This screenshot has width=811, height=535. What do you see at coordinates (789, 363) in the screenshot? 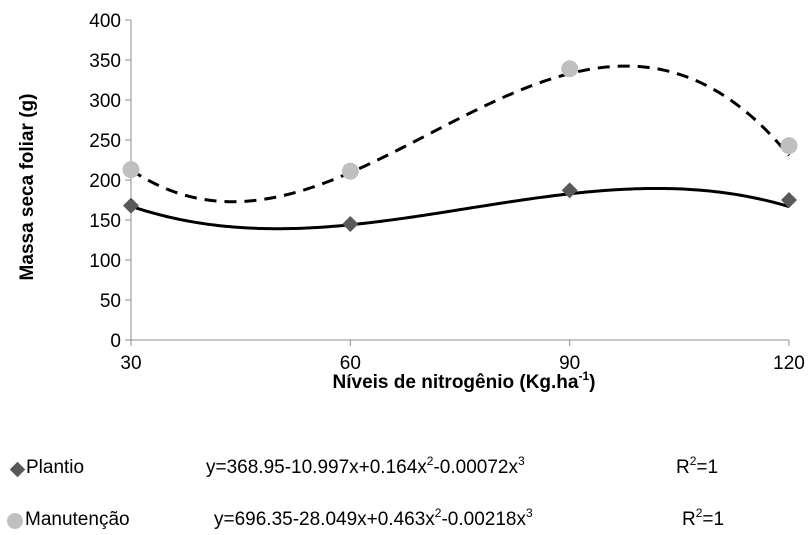
I see `x-tick-label: 120` at bounding box center [789, 363].